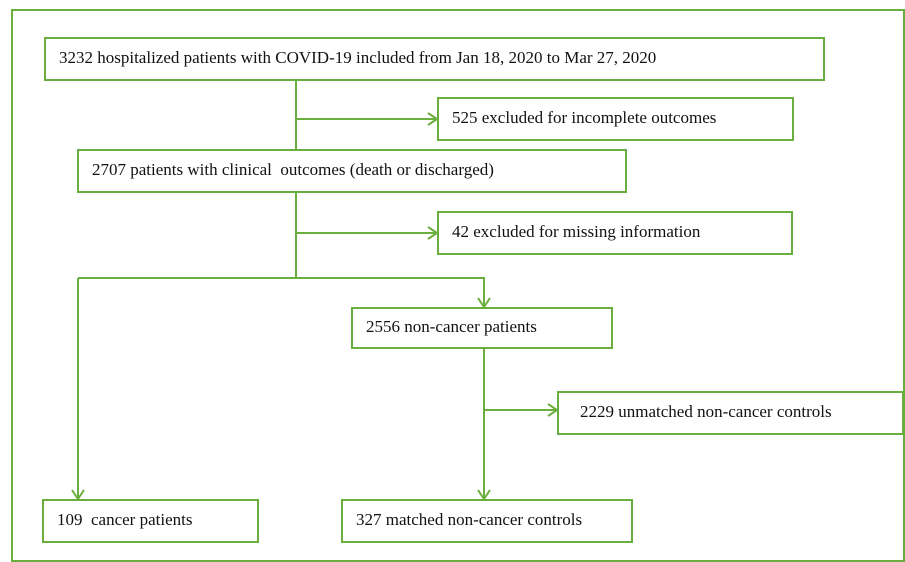 The width and height of the screenshot is (905, 562). I want to click on node-label: 109 cancer patients, so click(124, 519).